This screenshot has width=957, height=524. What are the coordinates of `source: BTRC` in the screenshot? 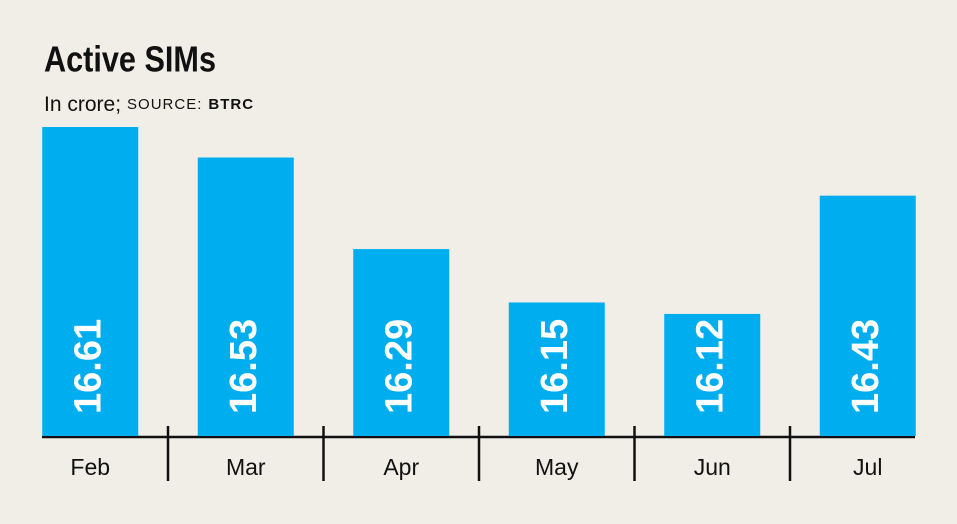 It's located at (231, 104).